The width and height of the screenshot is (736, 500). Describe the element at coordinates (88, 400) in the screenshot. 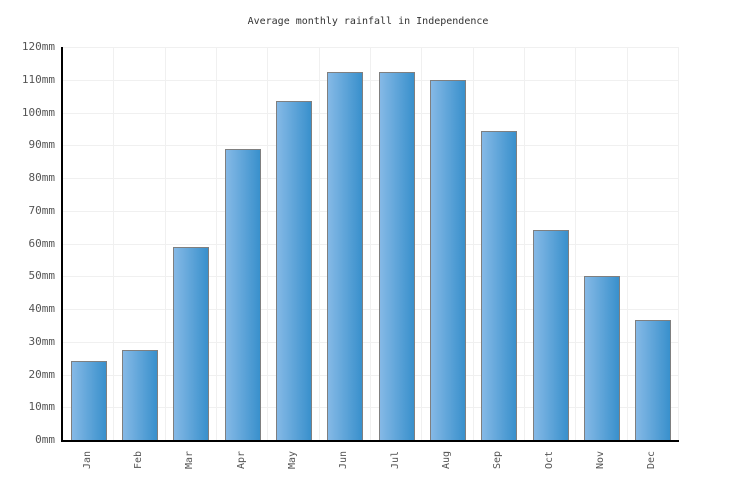

I see `bar-jan` at that location.